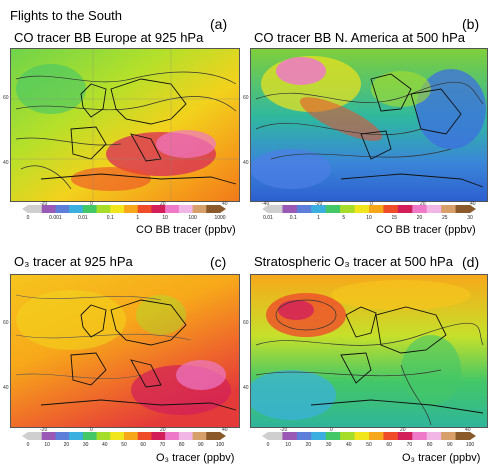  What do you see at coordinates (55, 218) in the screenshot?
I see `colorbar-tick-label: 0.001` at bounding box center [55, 218].